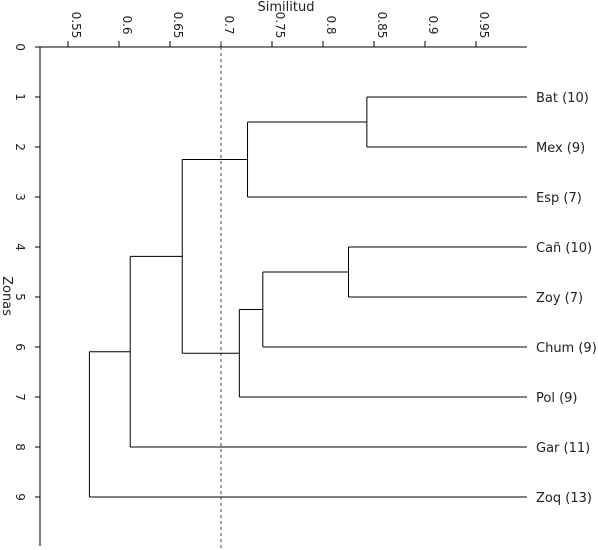 The height and width of the screenshot is (550, 598). I want to click on leaf-label: Zoy (7), so click(559, 298).